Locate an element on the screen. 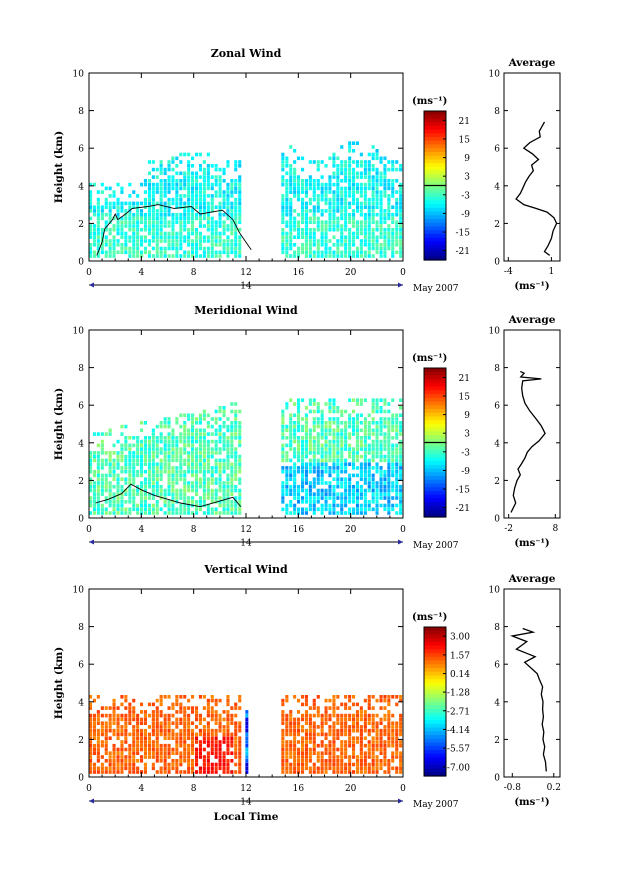  panel-title: Meridional Wind is located at coordinates (246, 310).